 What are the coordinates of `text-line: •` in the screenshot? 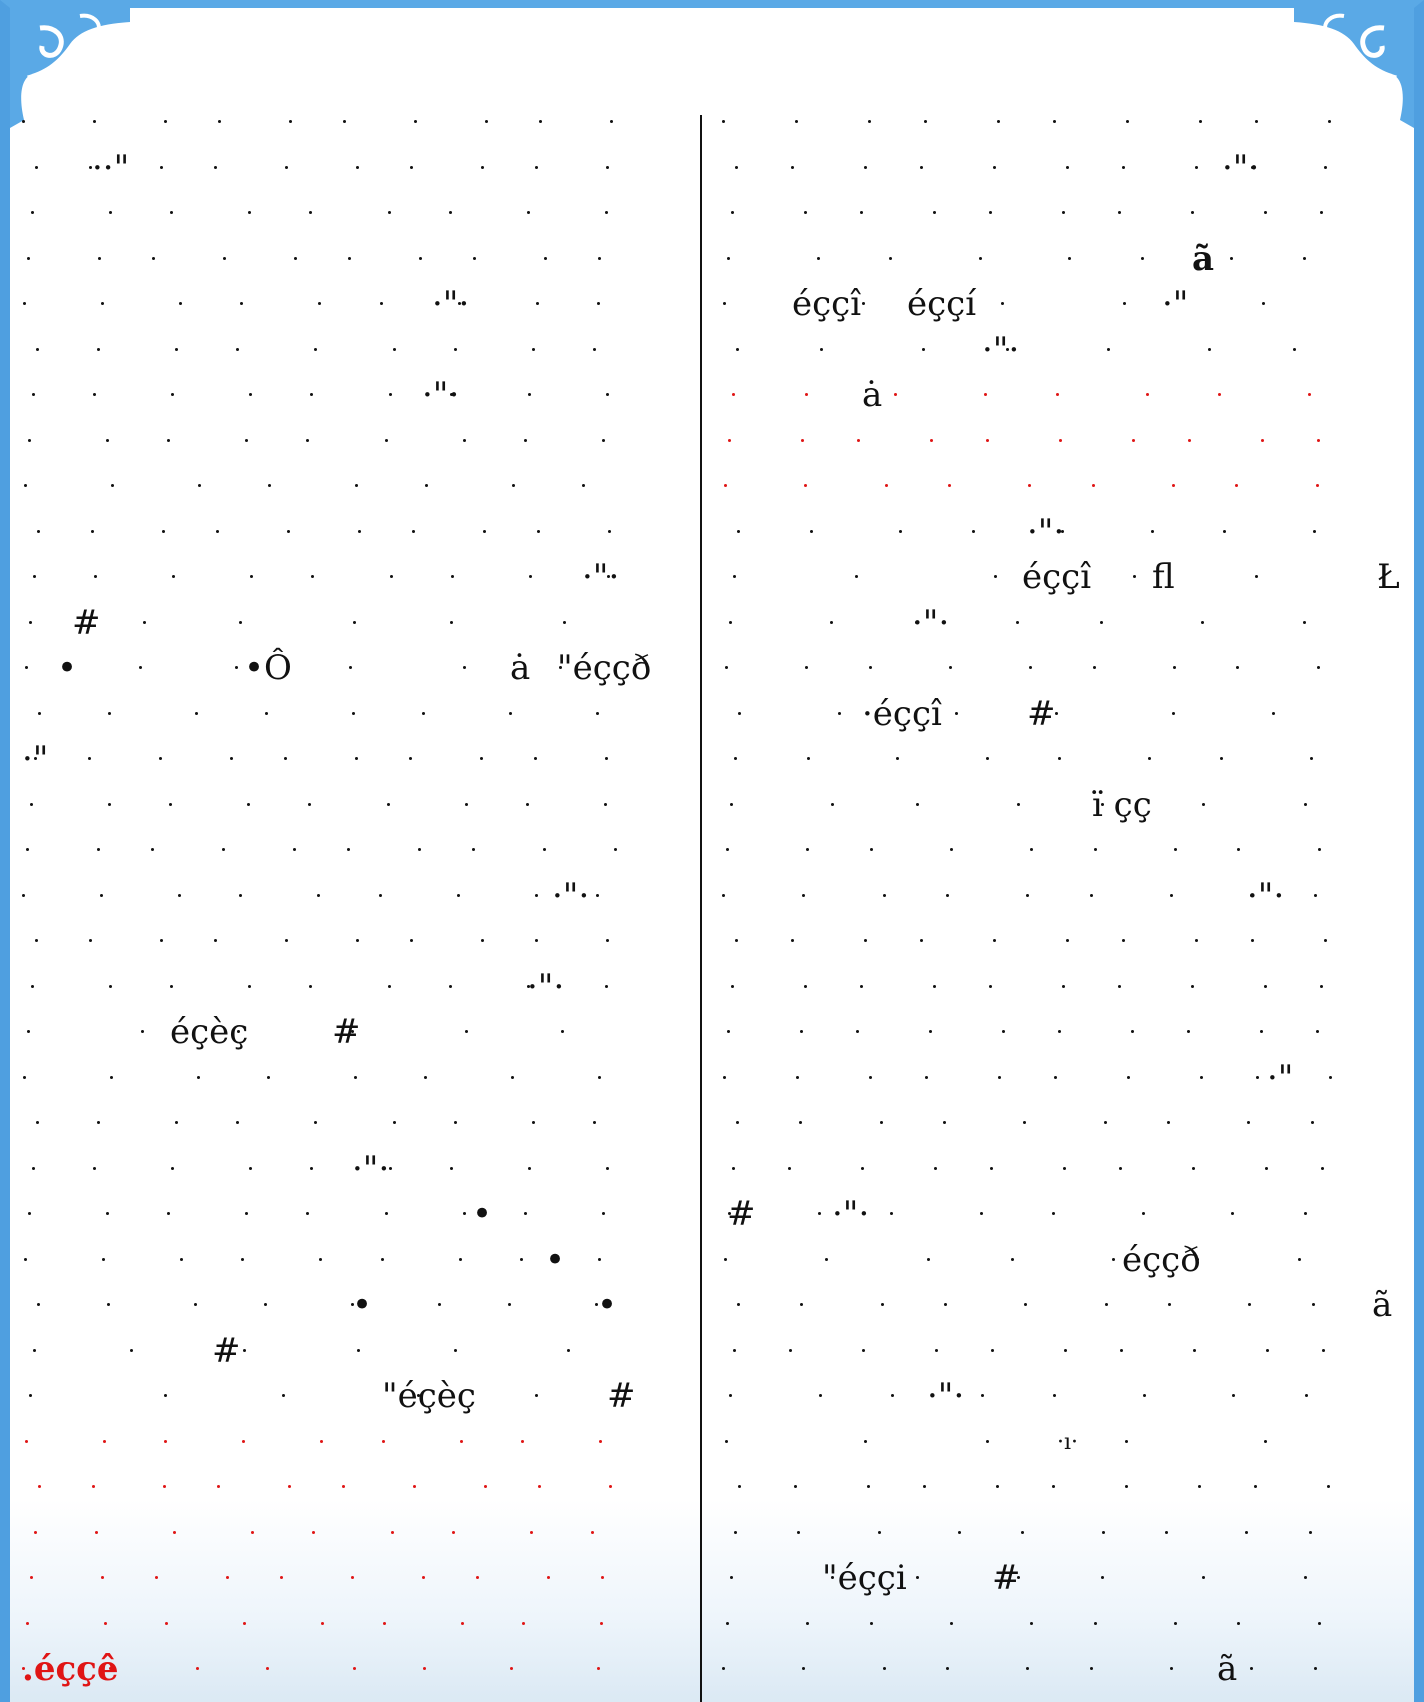 It's located at (355, 1261).